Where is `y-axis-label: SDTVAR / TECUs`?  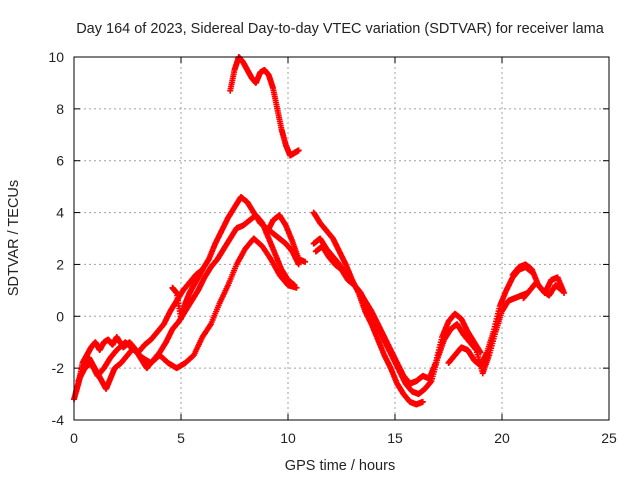
y-axis-label: SDTVAR / TECUs is located at coordinates (14, 238).